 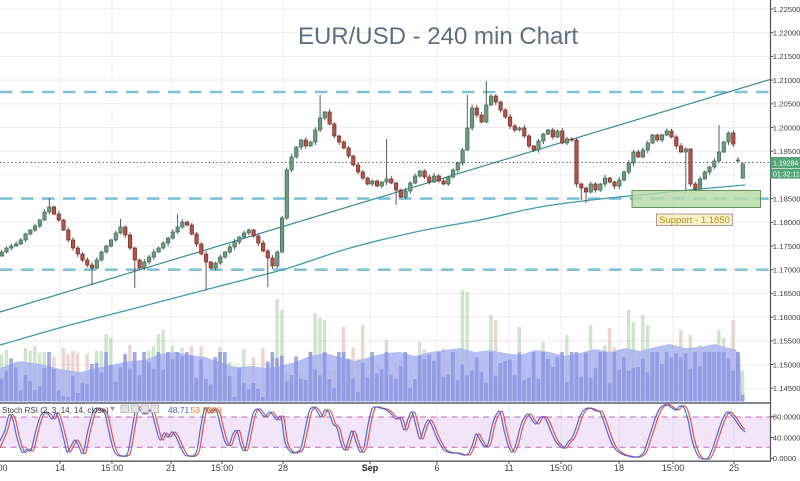 I want to click on svg-text: 1.20000, so click(x=786, y=127).